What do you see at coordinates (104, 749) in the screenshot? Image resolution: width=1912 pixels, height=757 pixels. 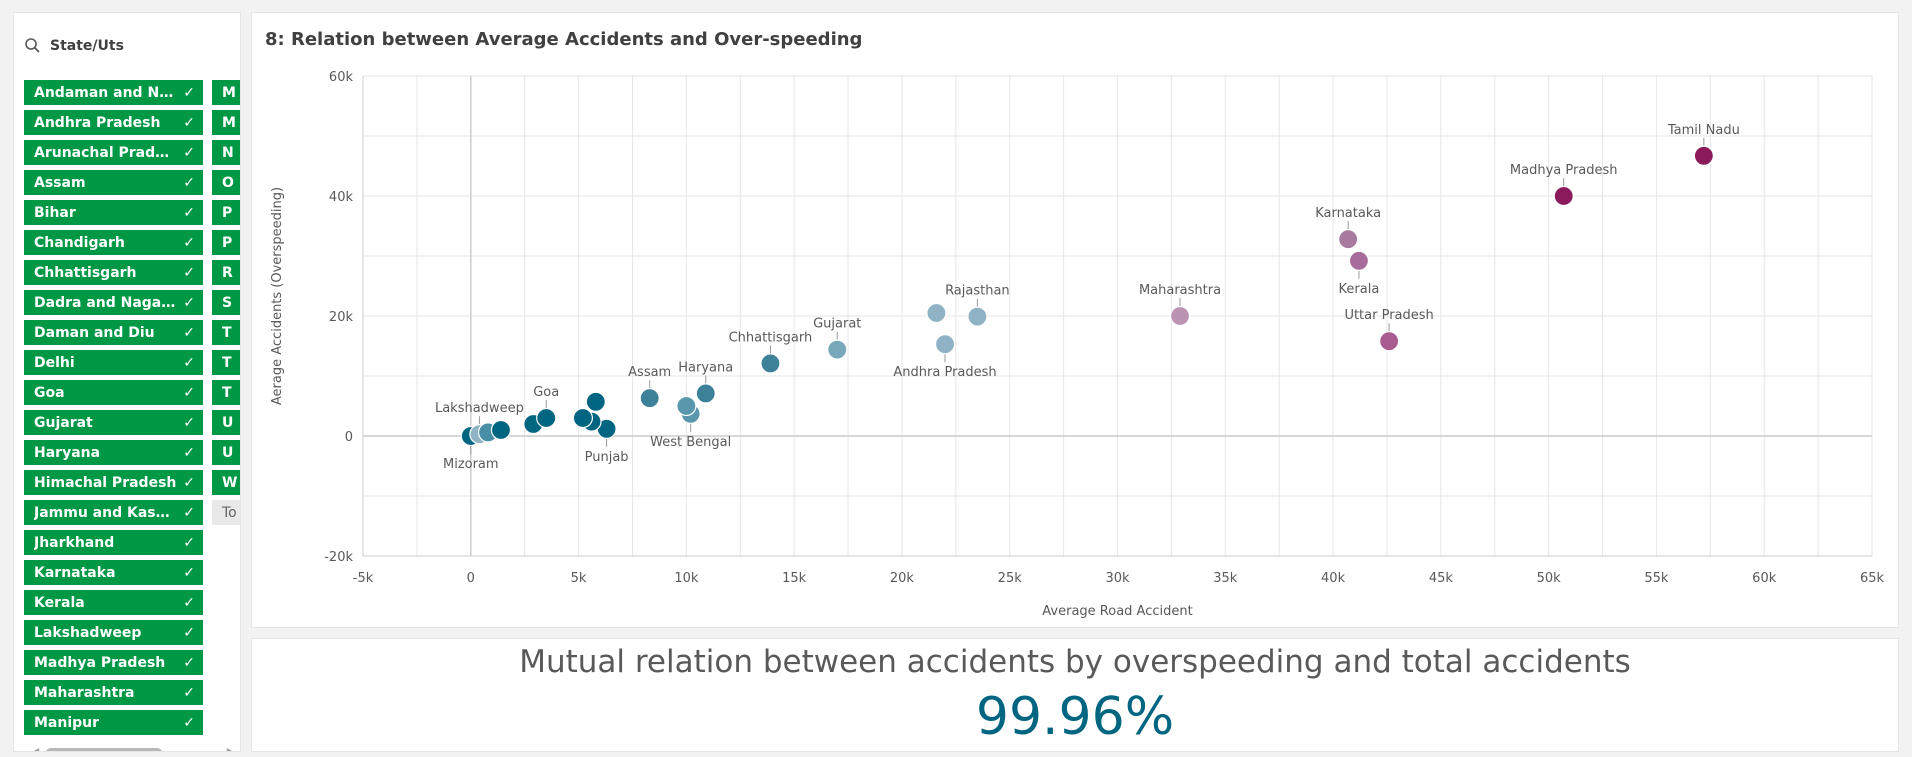 I see `scroll-thumb` at bounding box center [104, 749].